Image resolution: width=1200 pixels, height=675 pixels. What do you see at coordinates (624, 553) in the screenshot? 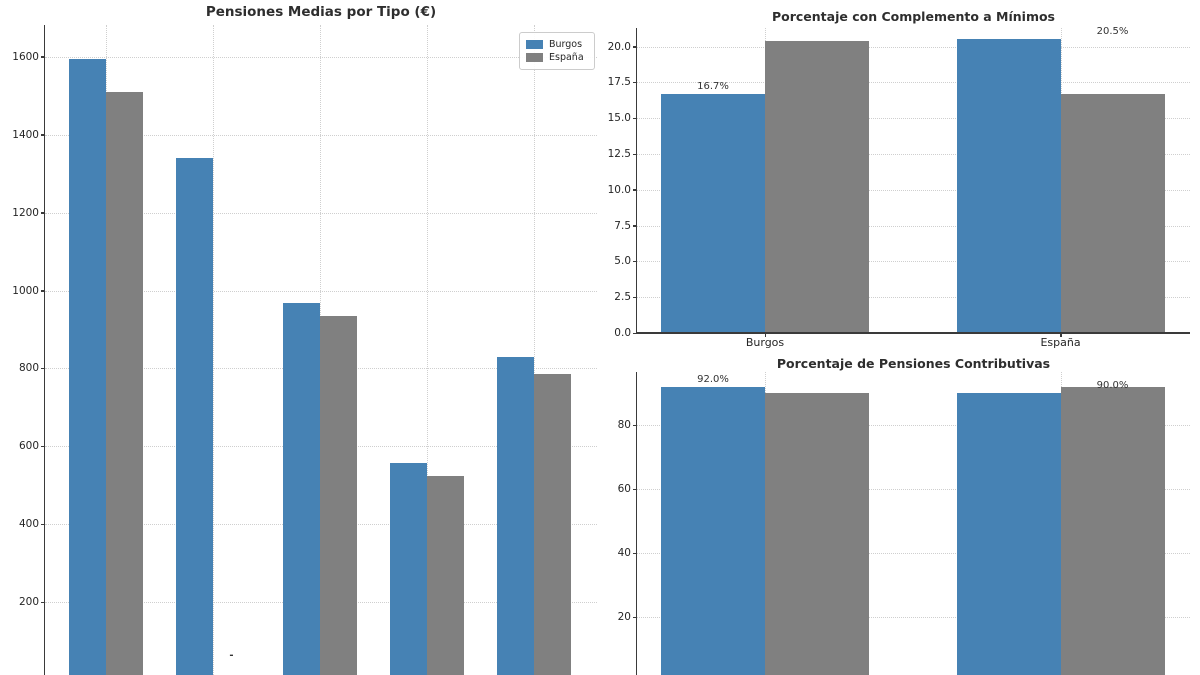
I see `y-tick-label: 40` at bounding box center [624, 553].